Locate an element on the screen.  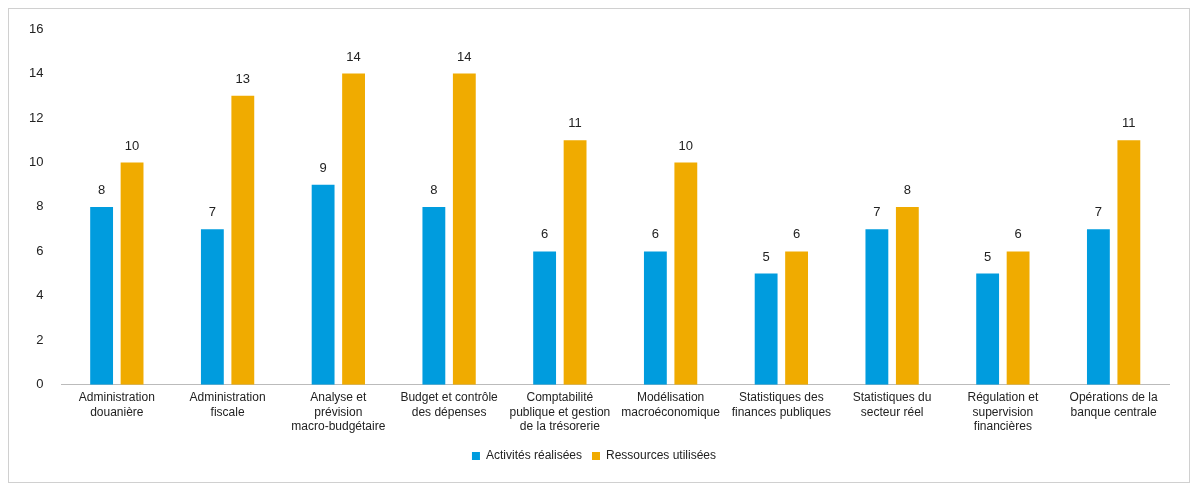
legend-label: Activités réalisées is located at coordinates (534, 455).